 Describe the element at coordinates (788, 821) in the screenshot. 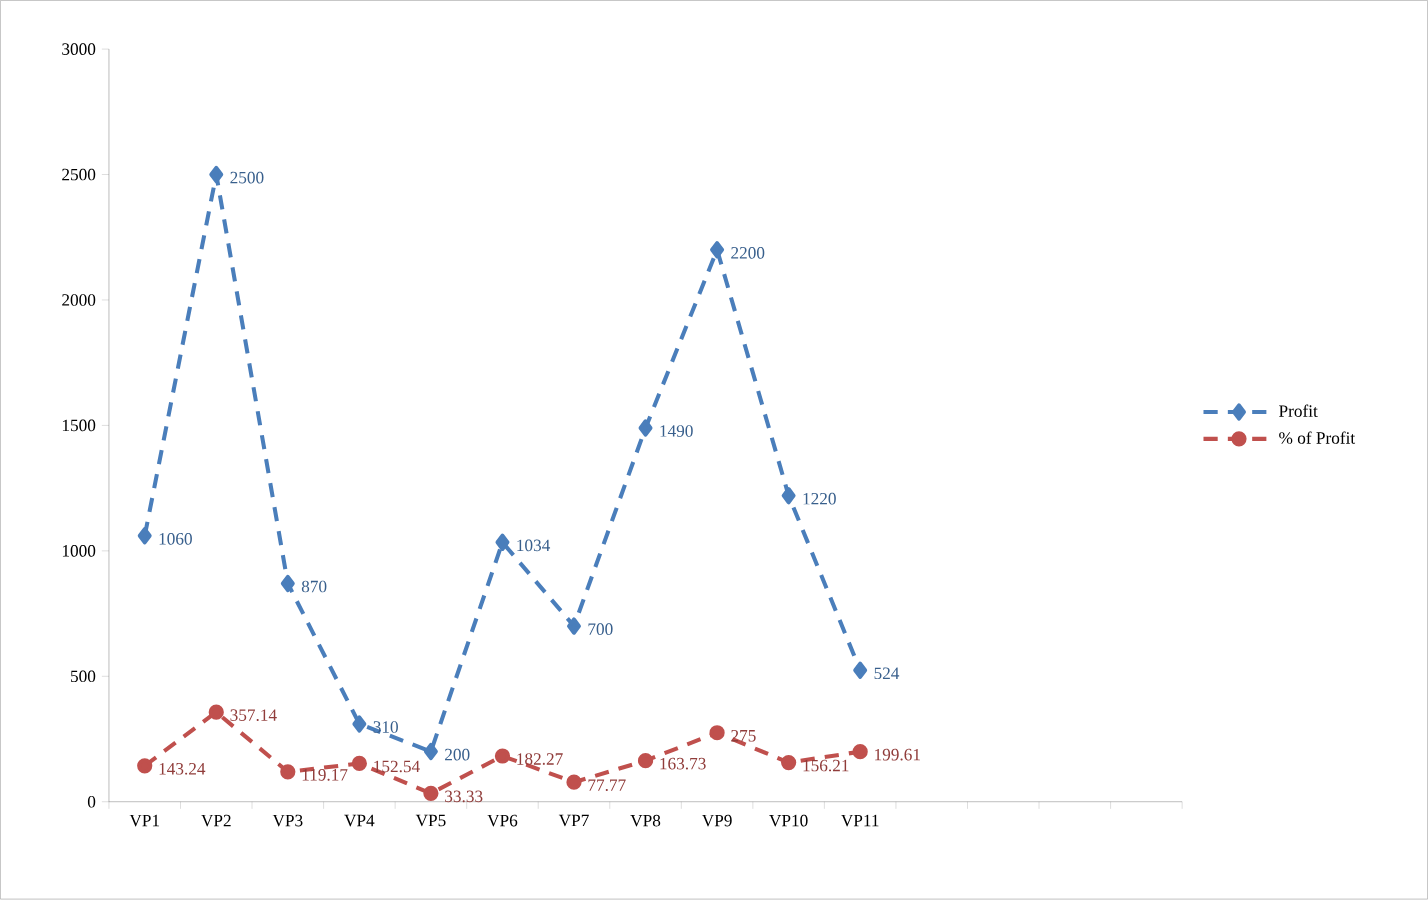

I see `x-tick-label: VP10` at that location.